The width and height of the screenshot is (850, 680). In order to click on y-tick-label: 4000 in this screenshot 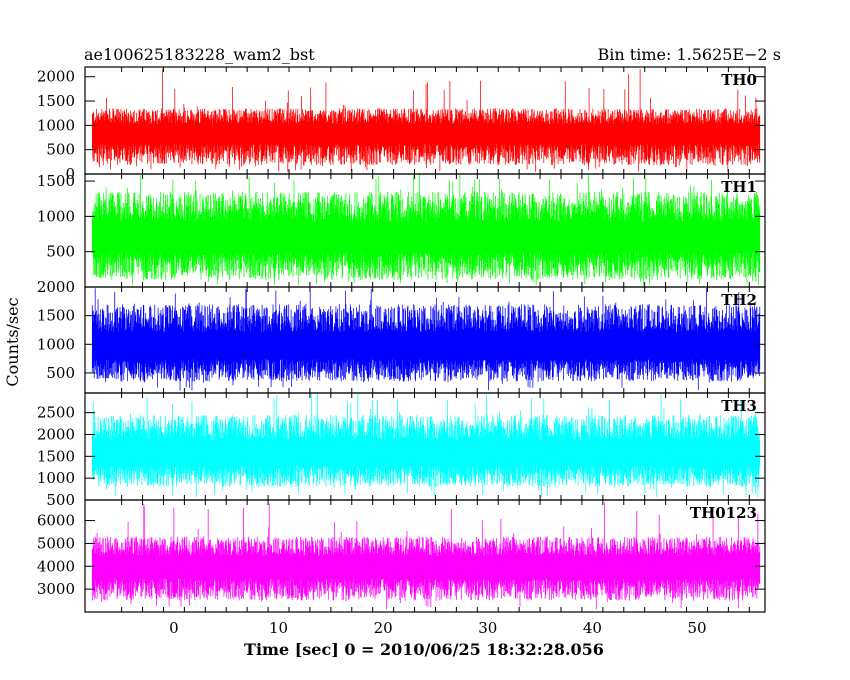, I will do `click(56, 566)`.